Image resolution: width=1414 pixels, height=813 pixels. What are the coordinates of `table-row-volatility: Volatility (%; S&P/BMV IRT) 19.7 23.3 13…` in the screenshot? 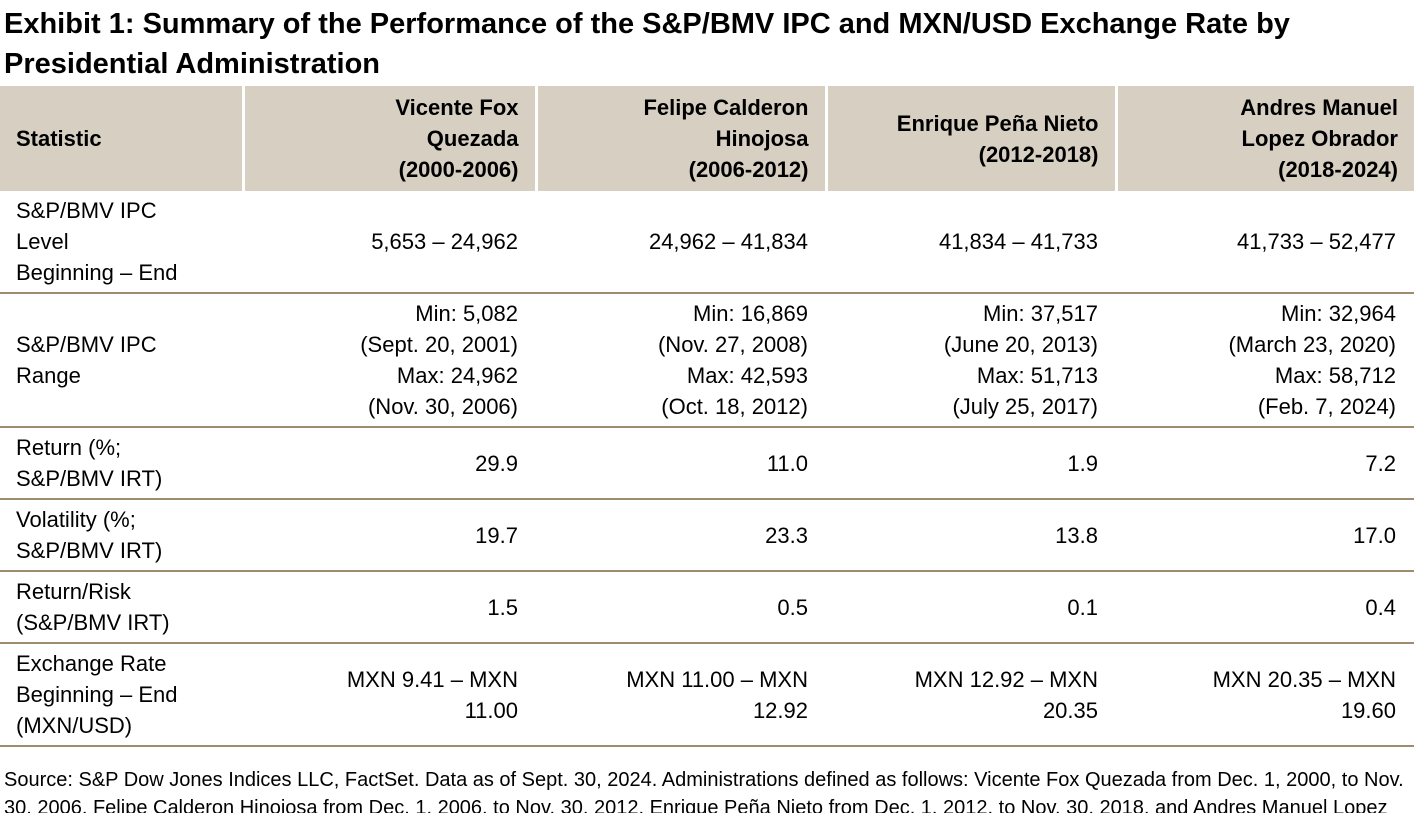 It's located at (707, 535).